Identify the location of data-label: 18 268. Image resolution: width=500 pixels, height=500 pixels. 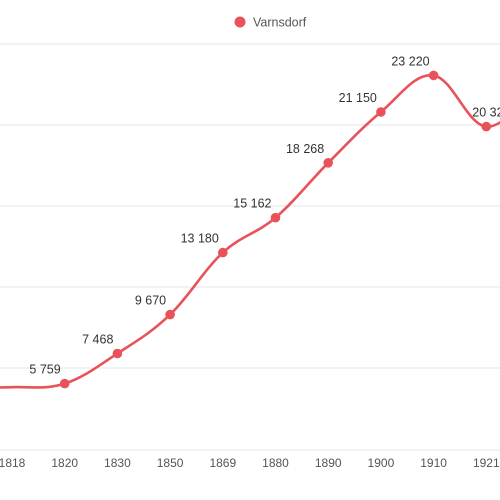
(305, 149).